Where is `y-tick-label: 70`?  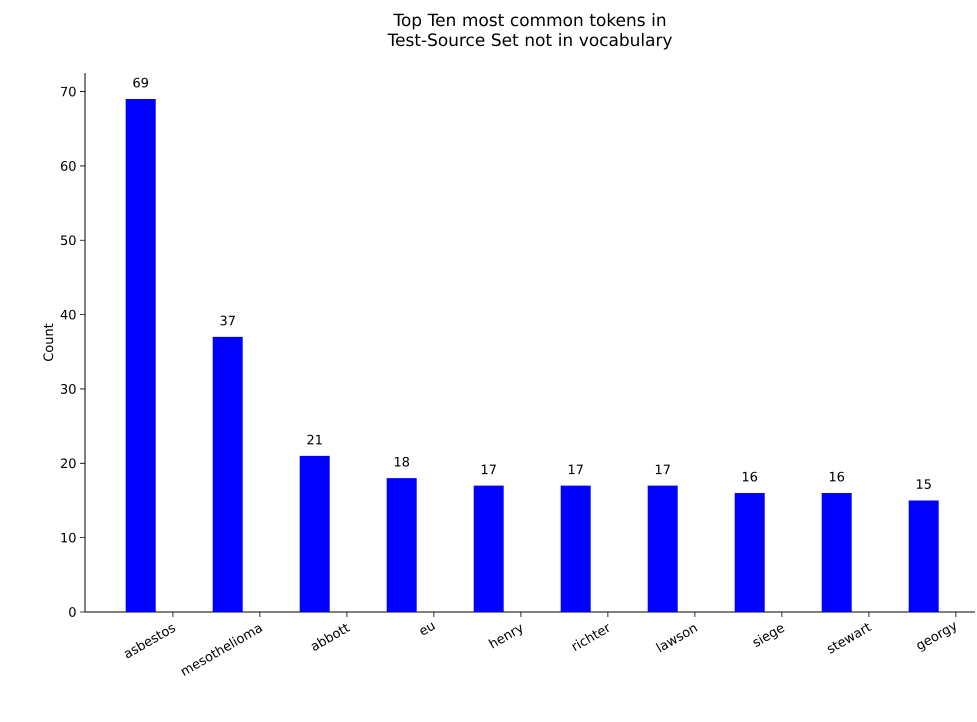
y-tick-label: 70 is located at coordinates (68, 91).